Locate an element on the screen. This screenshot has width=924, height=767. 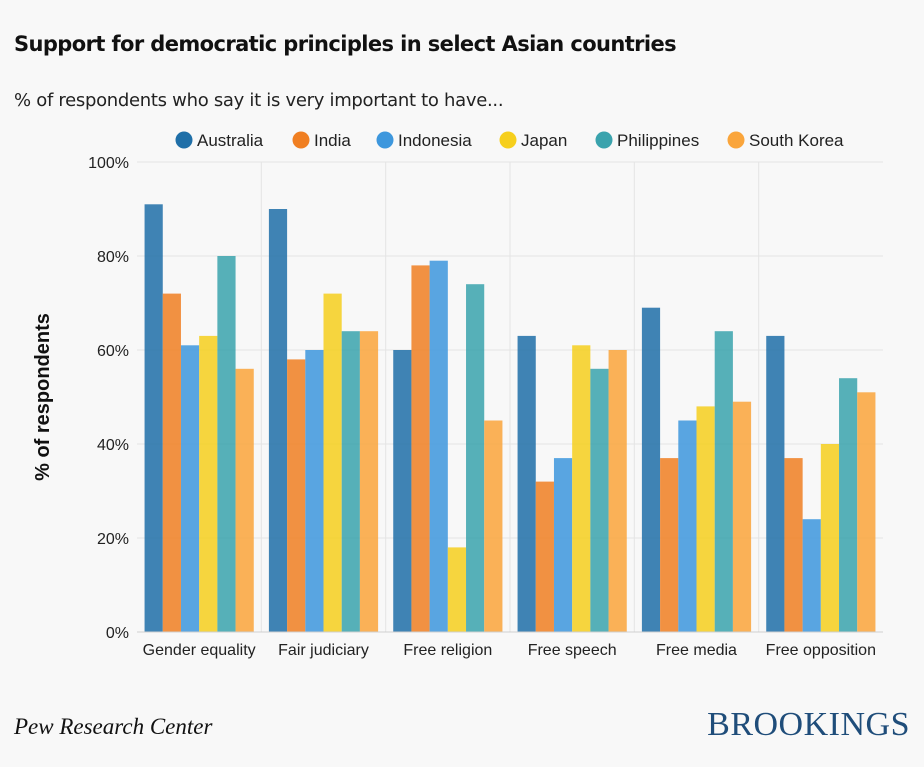
legend-item-south-korea: South Korea is located at coordinates (786, 140).